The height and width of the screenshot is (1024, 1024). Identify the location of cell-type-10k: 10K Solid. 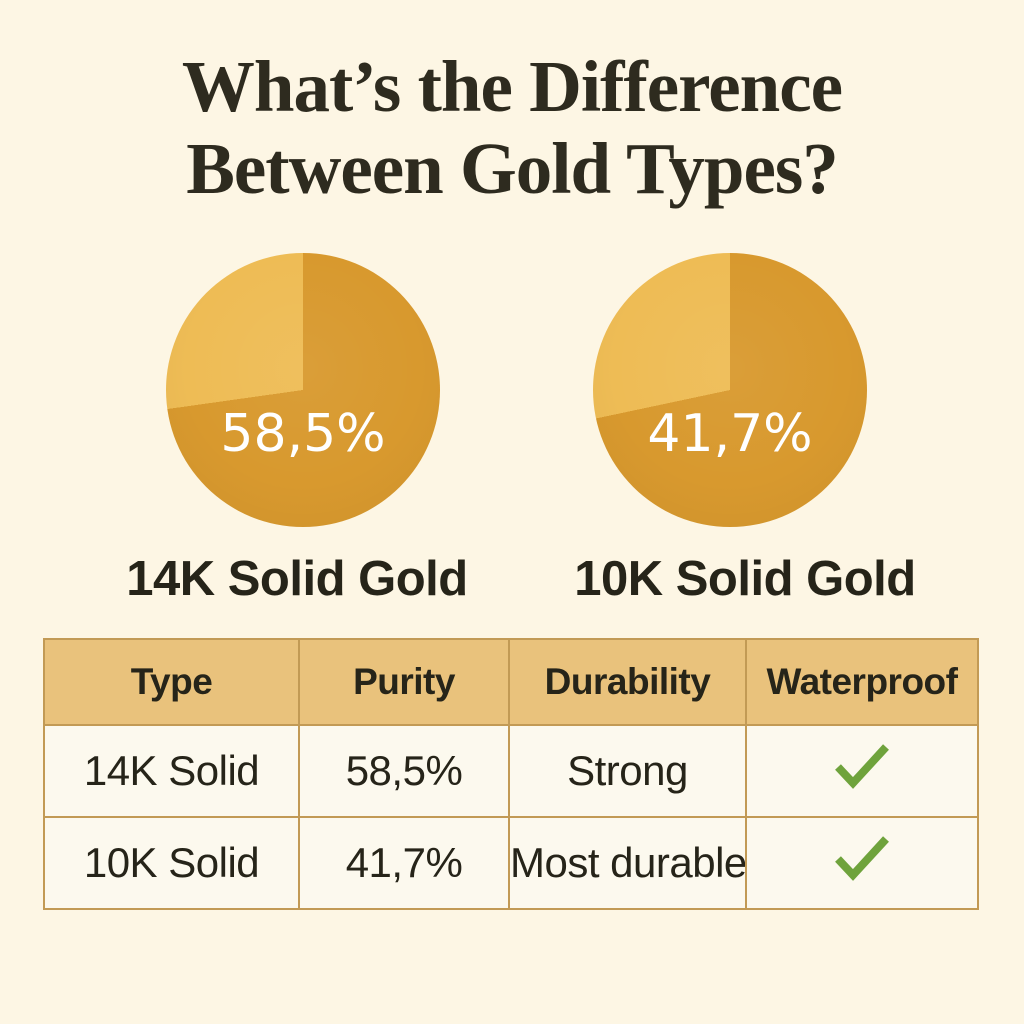
(171, 863).